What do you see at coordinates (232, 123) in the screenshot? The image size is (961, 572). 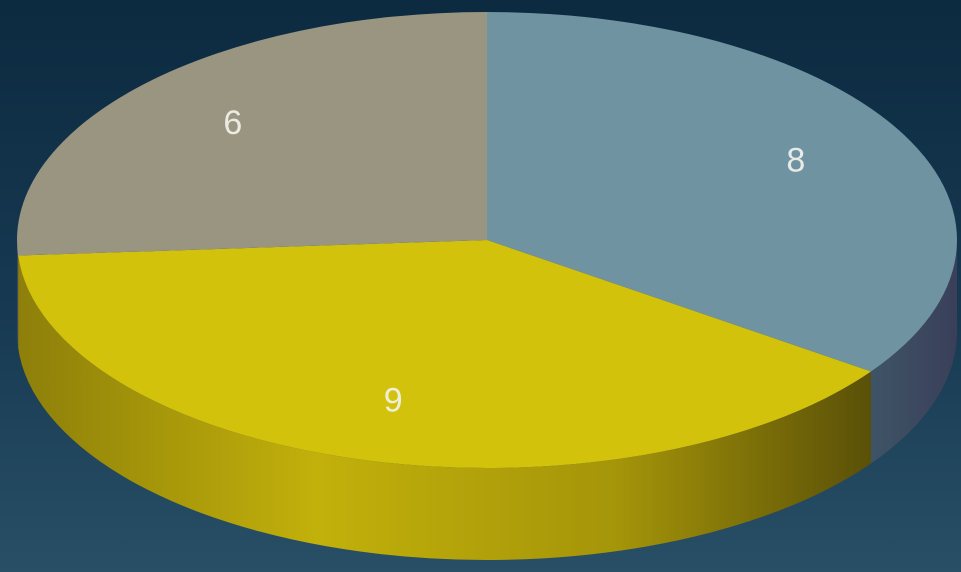 I see `slice-label-6: 6` at bounding box center [232, 123].